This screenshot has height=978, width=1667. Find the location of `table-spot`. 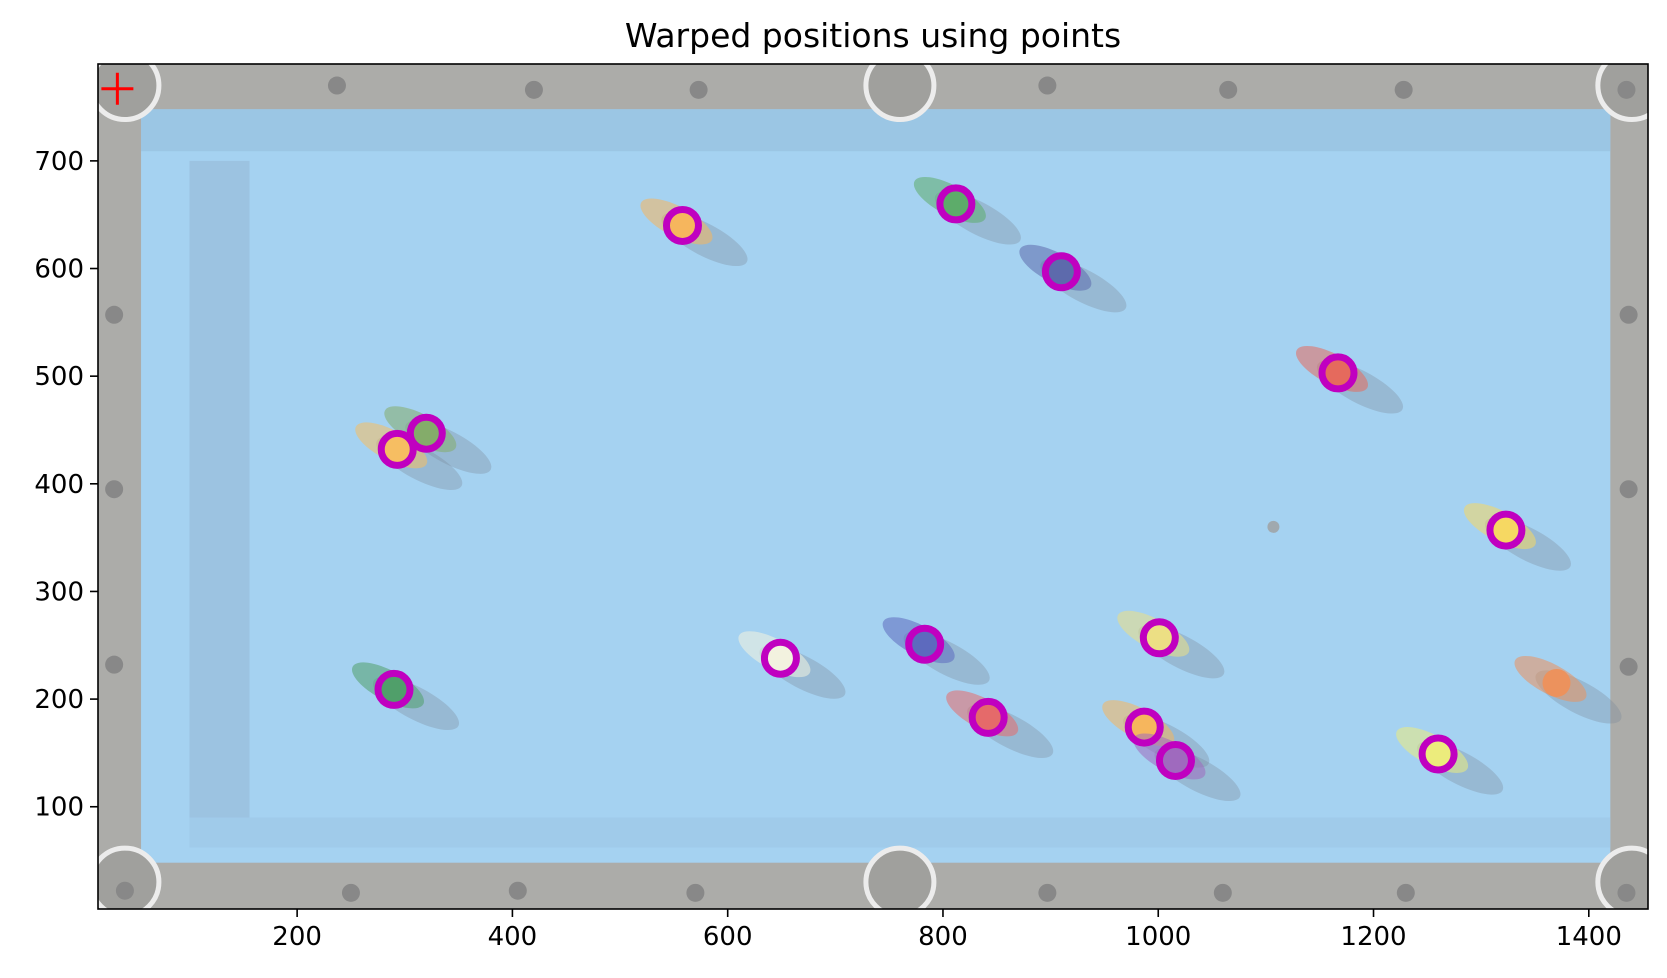

table-spot is located at coordinates (1273, 526).